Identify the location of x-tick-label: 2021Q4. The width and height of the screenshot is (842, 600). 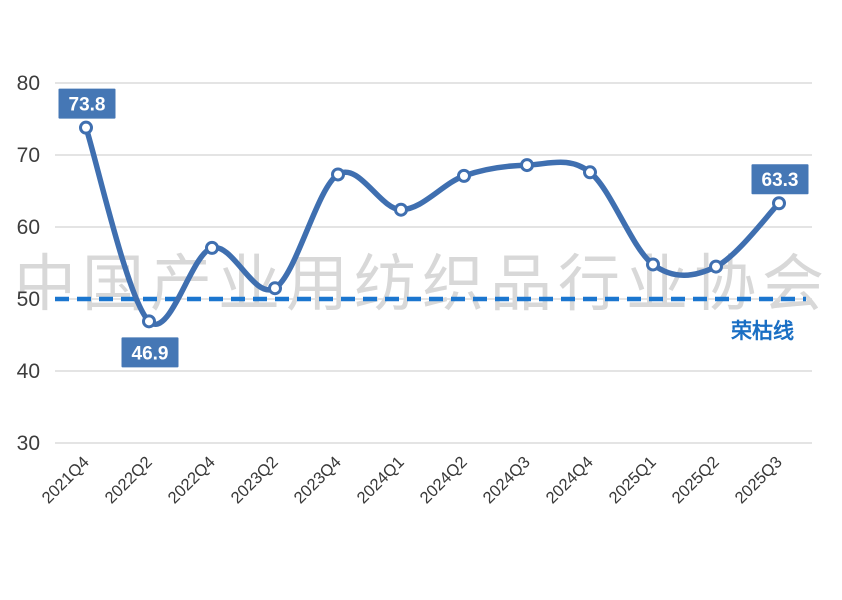
(66, 480).